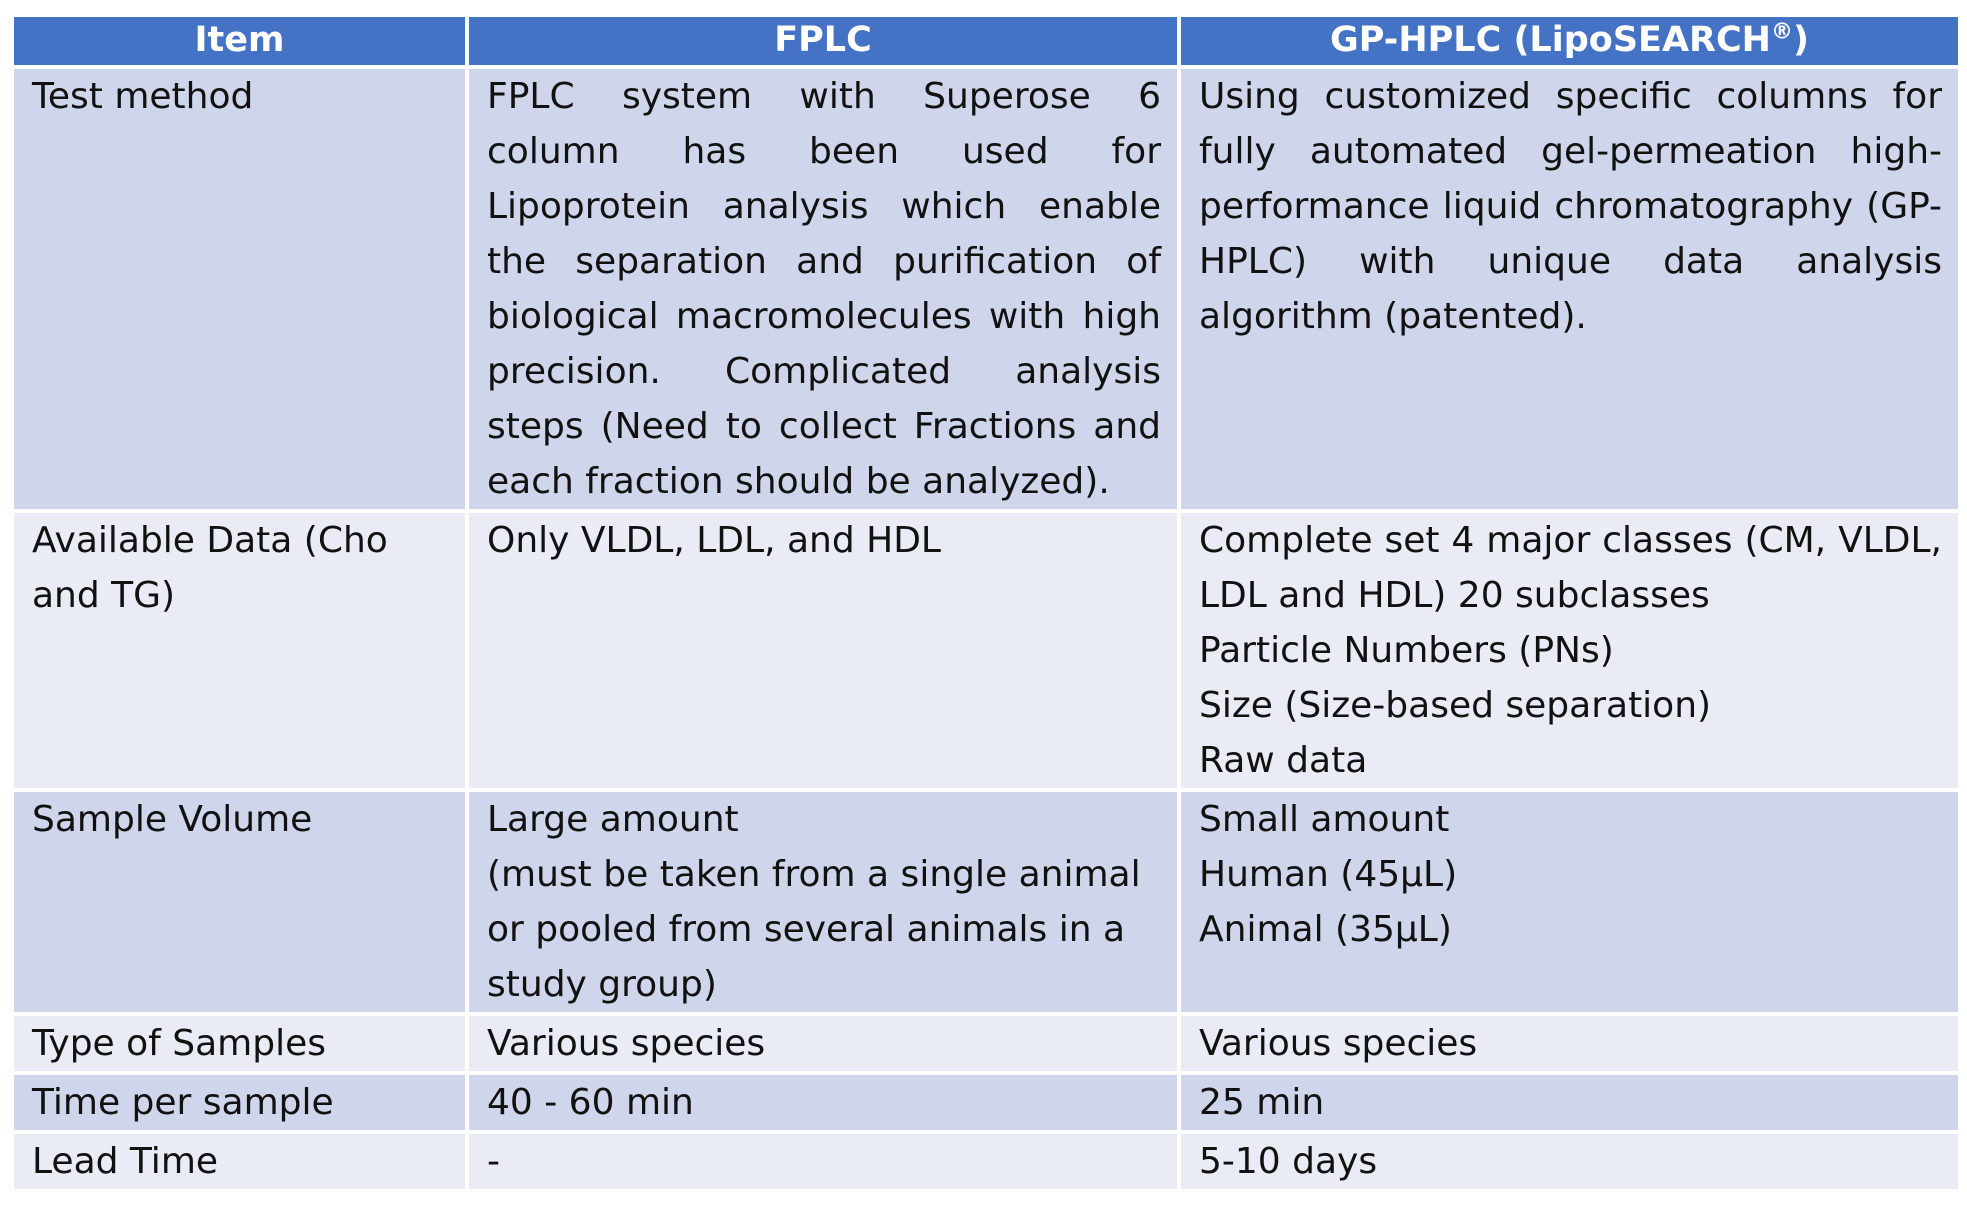 The image size is (1967, 1232). What do you see at coordinates (1455, 705) in the screenshot?
I see `gp-hplc-line: Size (Size-based separation)` at bounding box center [1455, 705].